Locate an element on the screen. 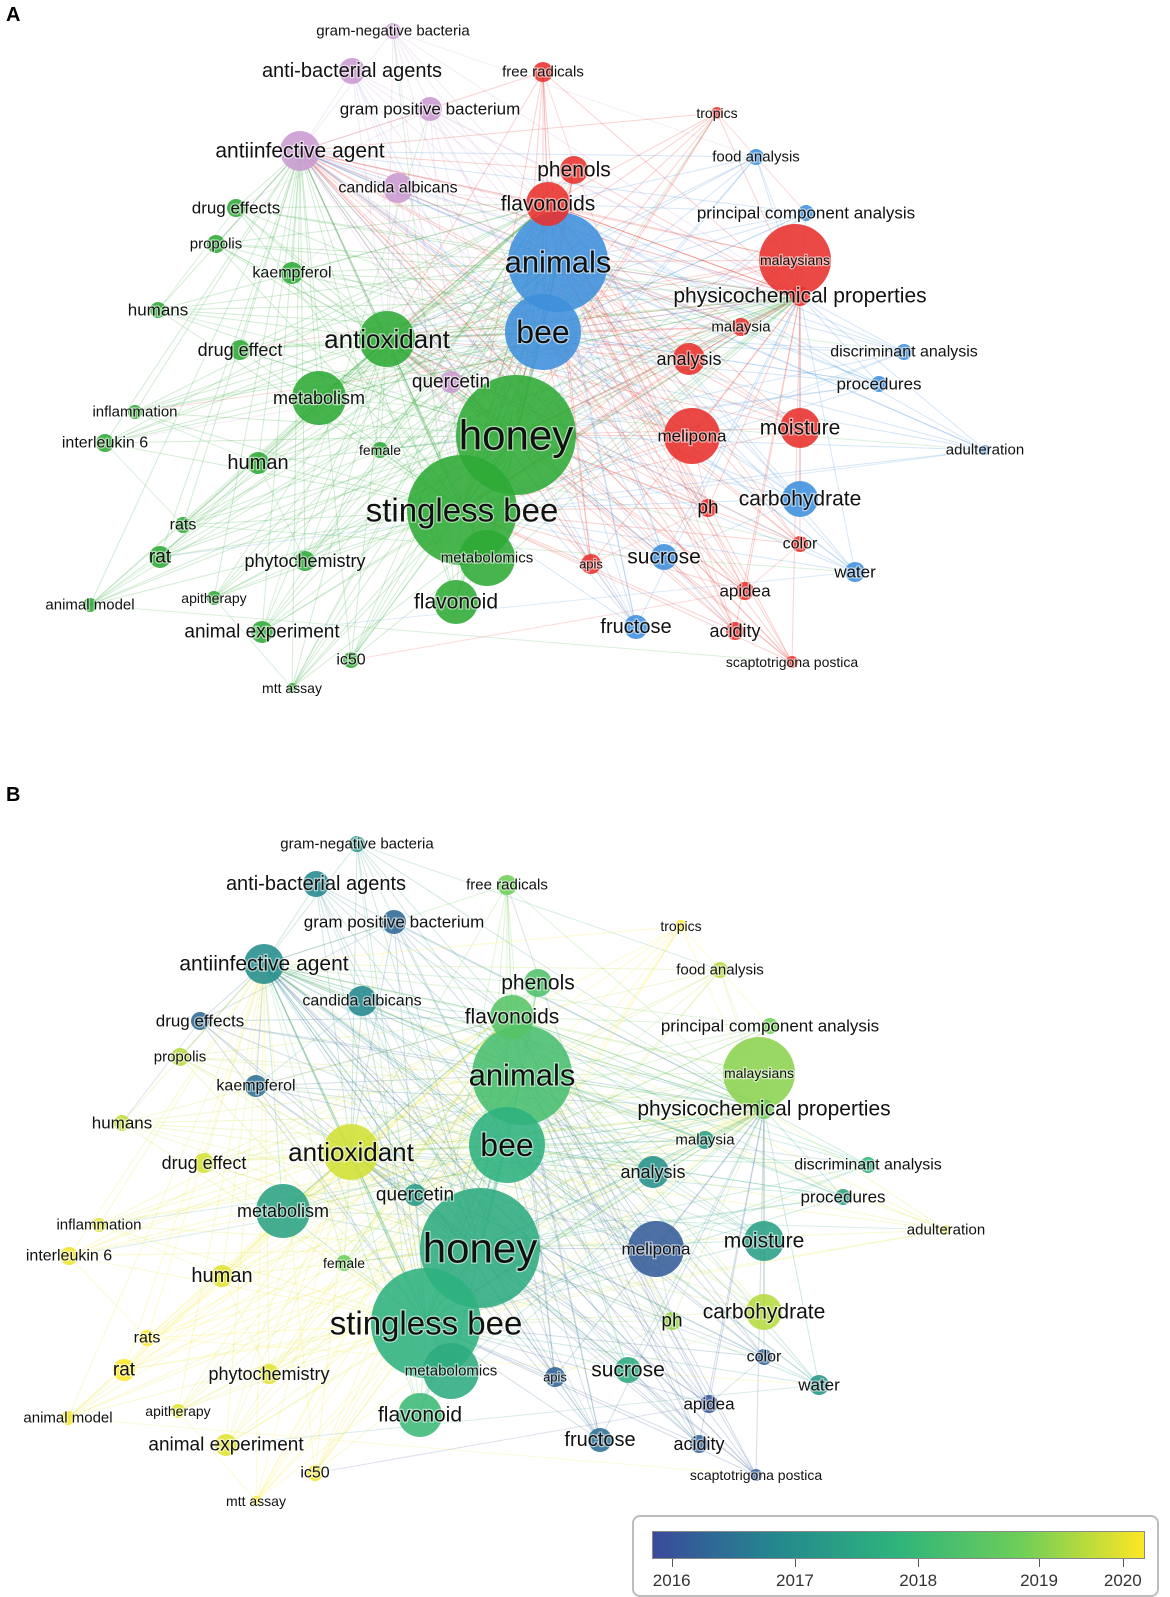 The width and height of the screenshot is (1170, 1597). label-inflammation: inflammation is located at coordinates (98, 1225).